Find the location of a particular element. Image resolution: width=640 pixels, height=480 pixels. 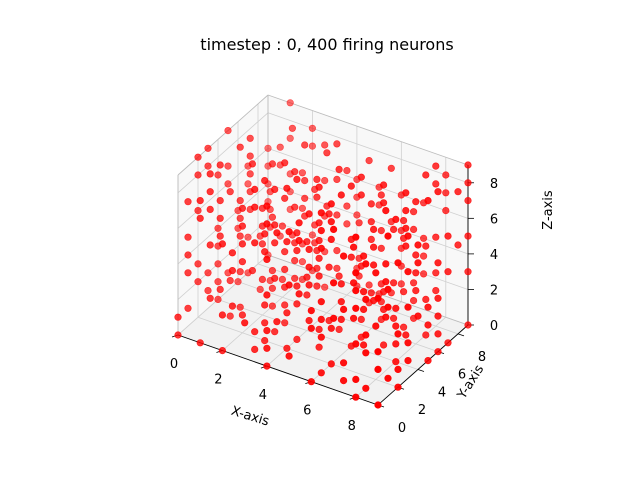

z-axis-label: Z-axis is located at coordinates (548, 210).